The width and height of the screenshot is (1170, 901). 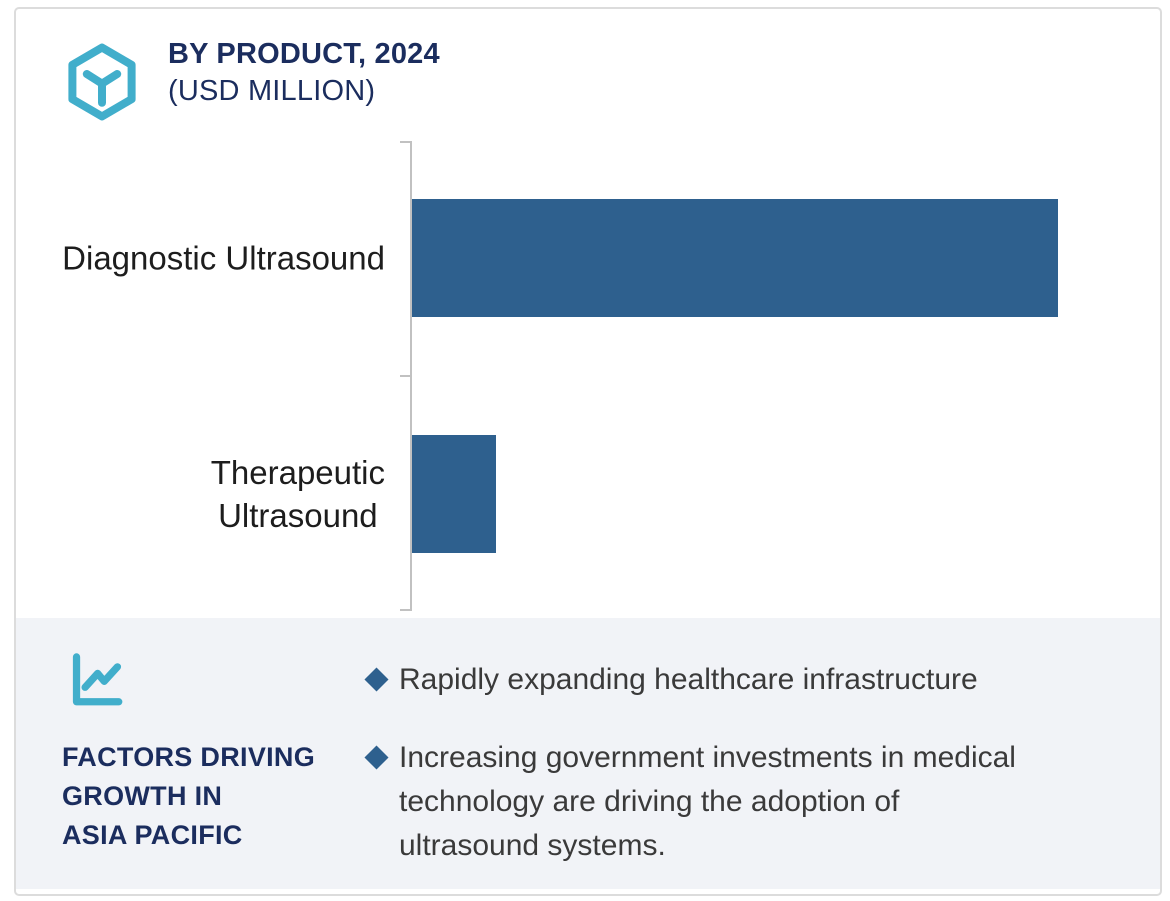 I want to click on category-label-therapeutic-ultrasound: Therapeutic Ultrasound, so click(x=297, y=494).